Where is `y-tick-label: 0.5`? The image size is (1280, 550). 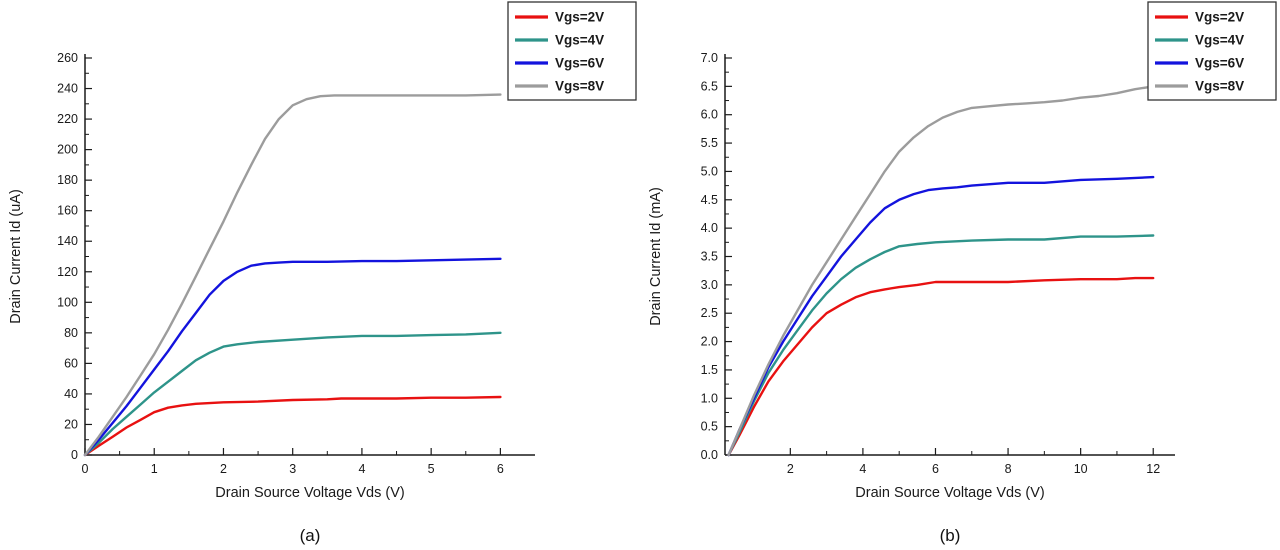
y-tick-label: 0.5 is located at coordinates (709, 427).